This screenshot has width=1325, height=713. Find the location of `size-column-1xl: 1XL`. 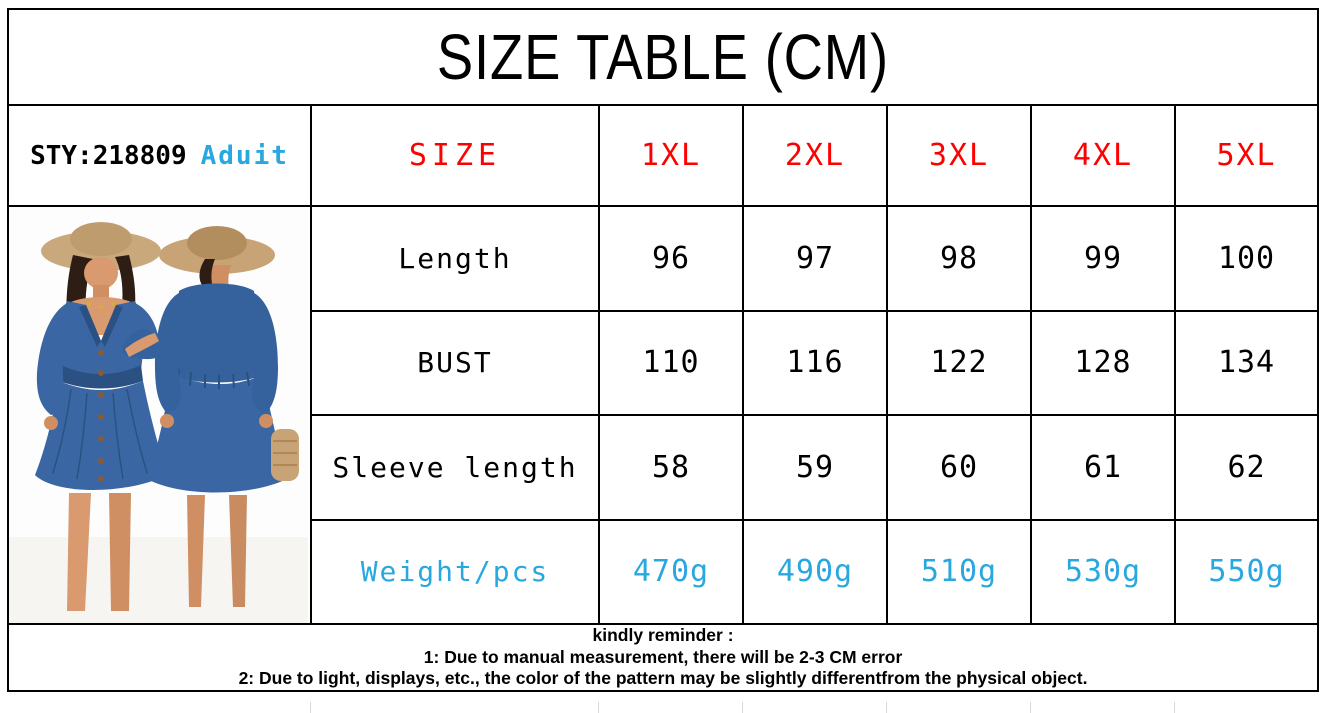

size-column-1xl: 1XL is located at coordinates (671, 155).